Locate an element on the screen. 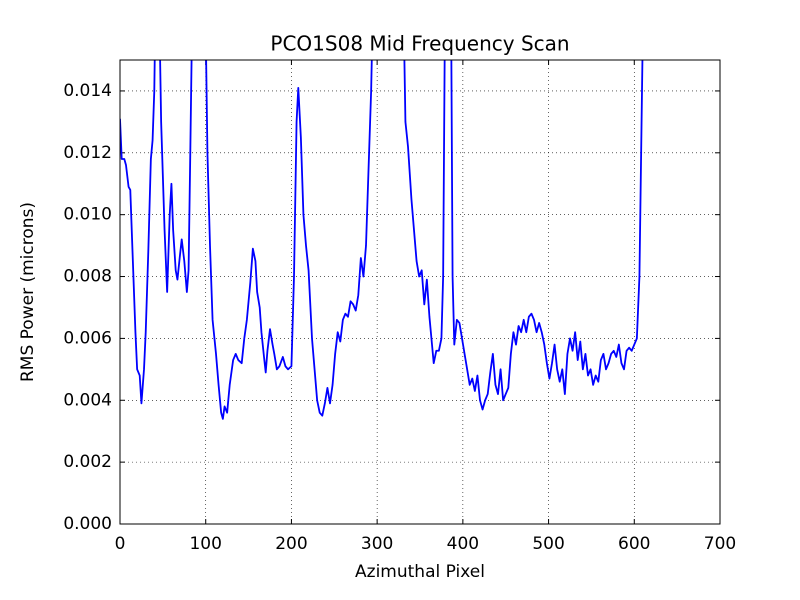 This screenshot has width=800, height=600. y-tick-label: 0.004 is located at coordinates (87, 400).